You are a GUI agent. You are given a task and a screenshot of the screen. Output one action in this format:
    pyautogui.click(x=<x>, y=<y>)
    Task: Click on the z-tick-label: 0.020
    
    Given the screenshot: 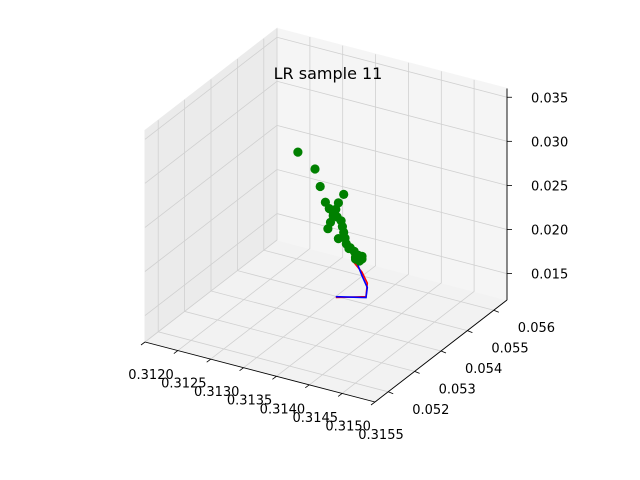 What is the action you would take?
    pyautogui.click(x=549, y=230)
    